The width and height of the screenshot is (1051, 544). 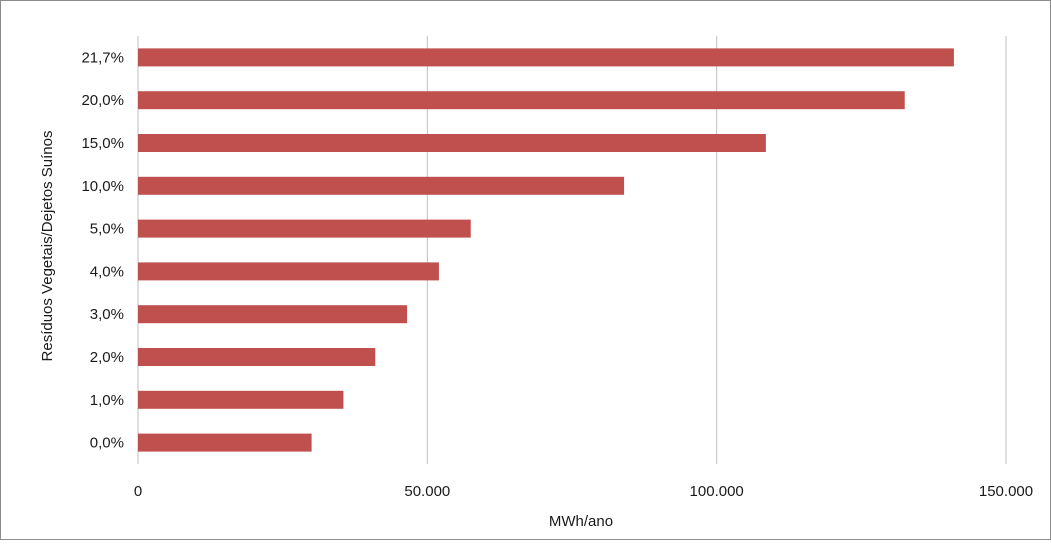 What do you see at coordinates (717, 491) in the screenshot?
I see `x-tick-label: 100.000` at bounding box center [717, 491].